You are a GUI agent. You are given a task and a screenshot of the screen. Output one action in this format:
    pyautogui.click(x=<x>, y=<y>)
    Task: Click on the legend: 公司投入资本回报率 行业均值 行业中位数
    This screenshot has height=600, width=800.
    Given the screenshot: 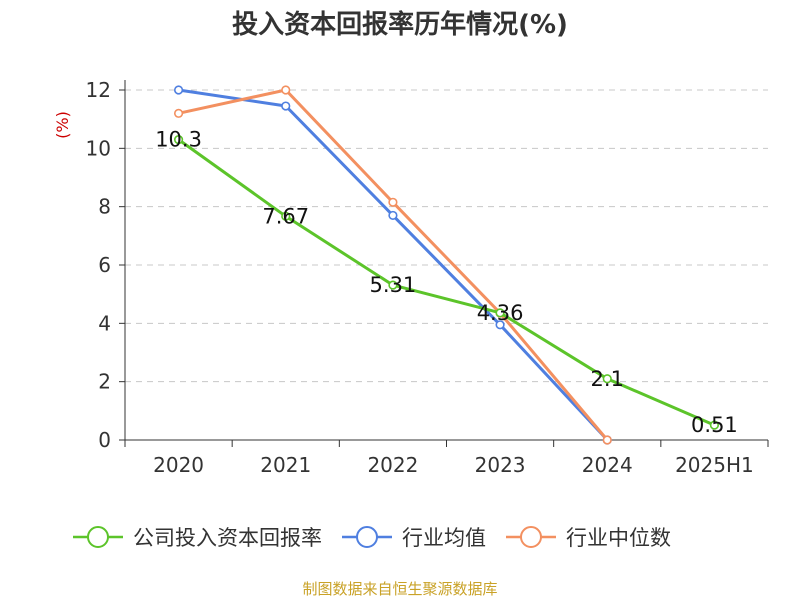 What is the action you would take?
    pyautogui.click(x=372, y=538)
    